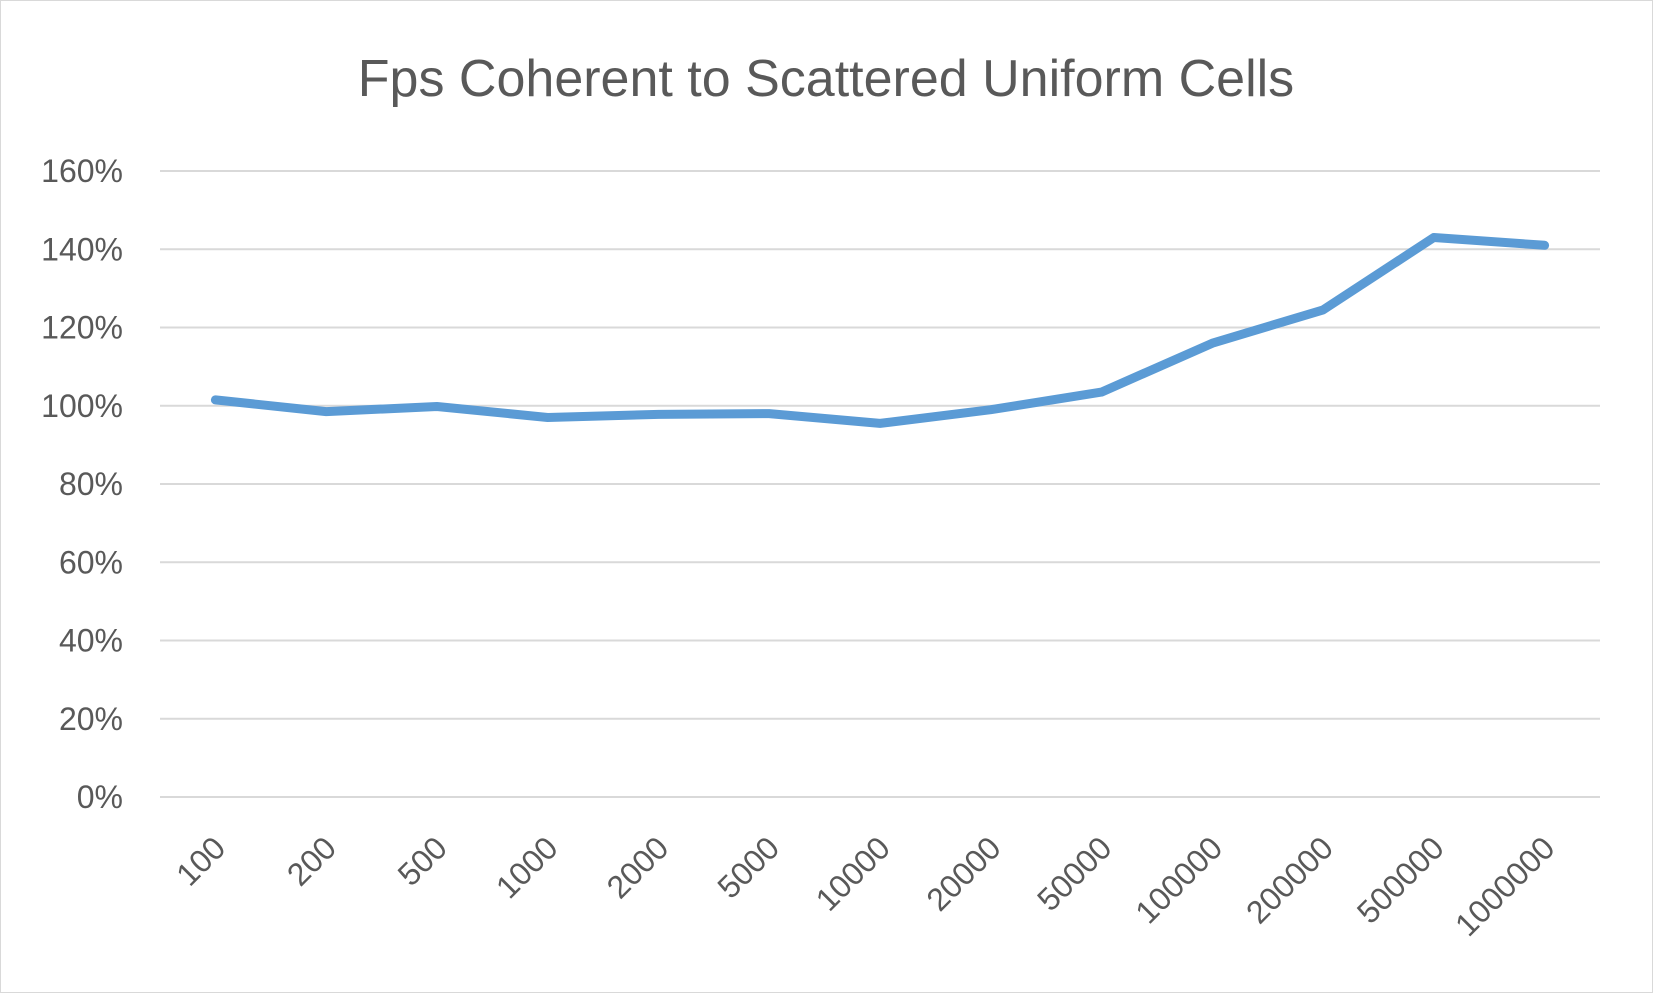 The height and width of the screenshot is (993, 1653). Describe the element at coordinates (91, 484) in the screenshot. I see `y-tick-label: 80%` at that location.